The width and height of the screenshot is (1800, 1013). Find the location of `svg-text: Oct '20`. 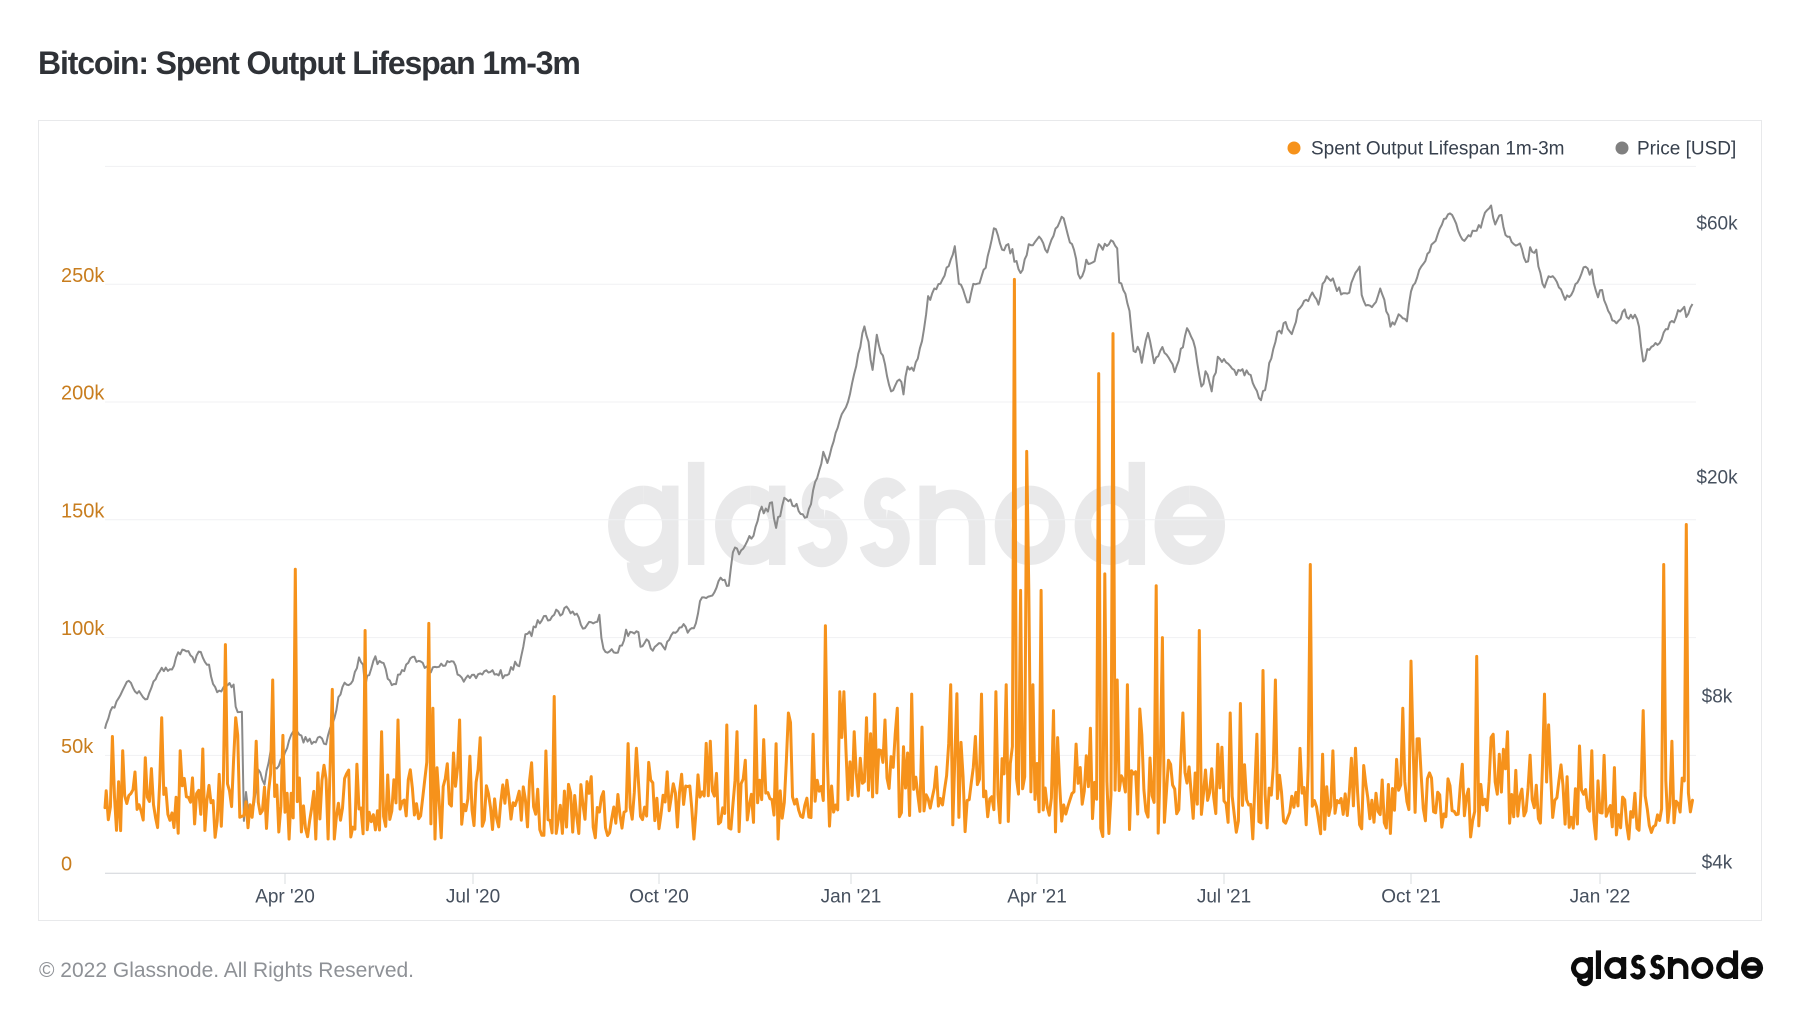

svg-text: Oct '20 is located at coordinates (659, 897).